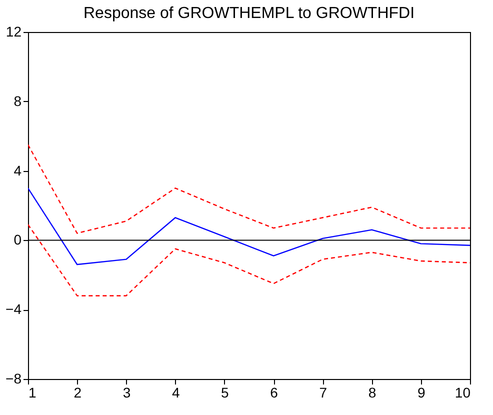 The height and width of the screenshot is (415, 493). What do you see at coordinates (32, 392) in the screenshot?
I see `x-tick-label: 1` at bounding box center [32, 392].